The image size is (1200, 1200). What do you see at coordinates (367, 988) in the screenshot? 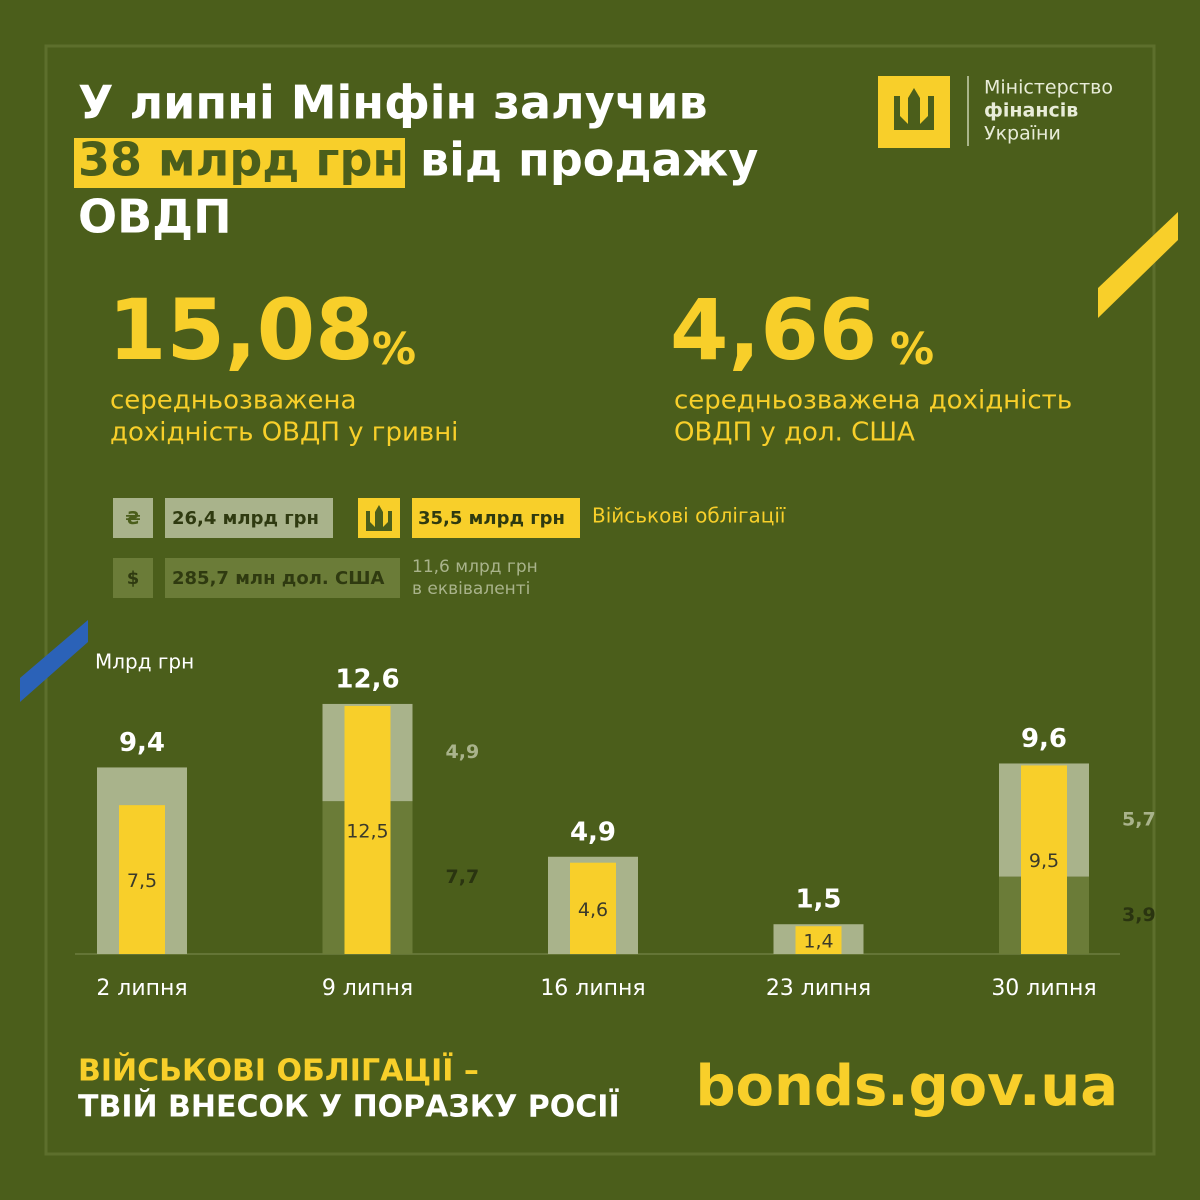
I see `x-tick-label: 9 липня` at bounding box center [367, 988].